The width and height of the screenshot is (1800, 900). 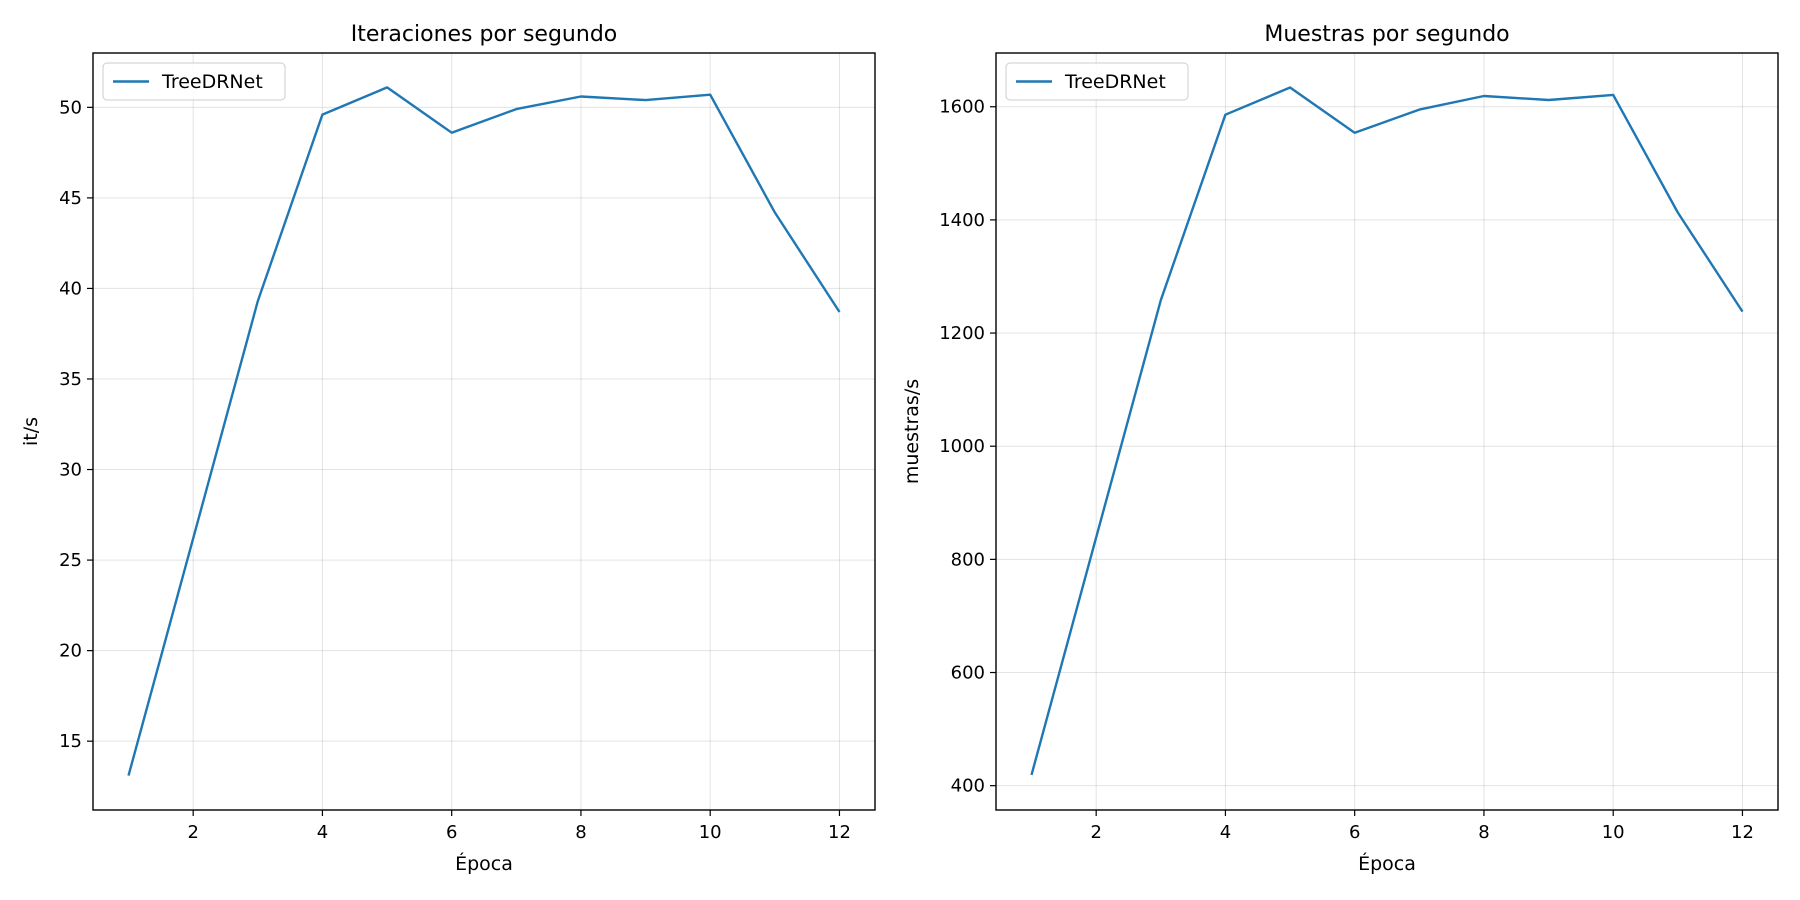 I want to click on y-tick-label: 800, so click(x=968, y=559).